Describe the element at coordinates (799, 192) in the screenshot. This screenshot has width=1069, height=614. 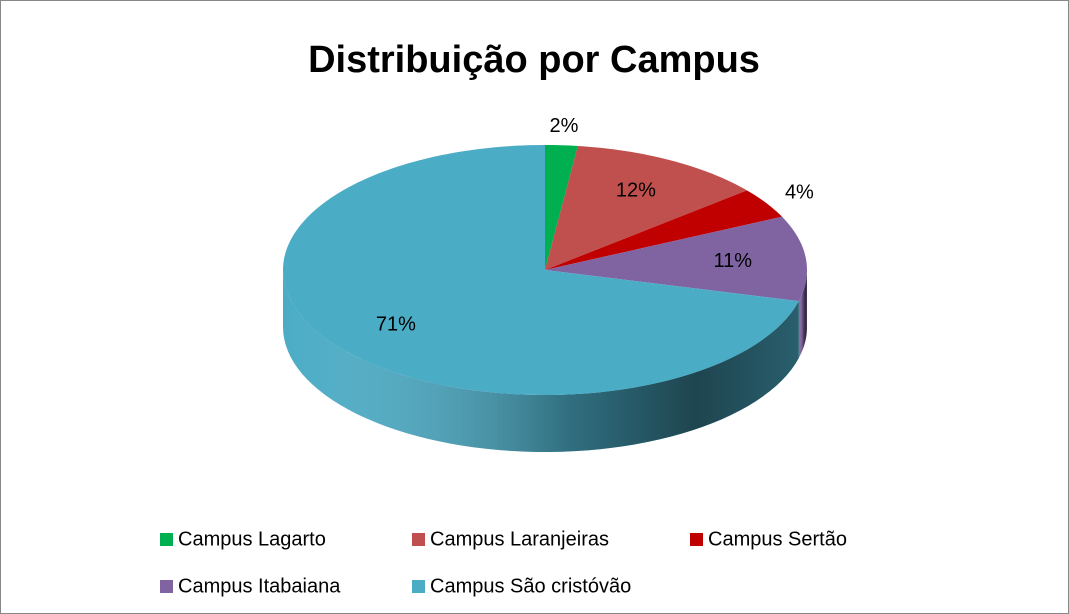
I see `data-label: 4%` at that location.